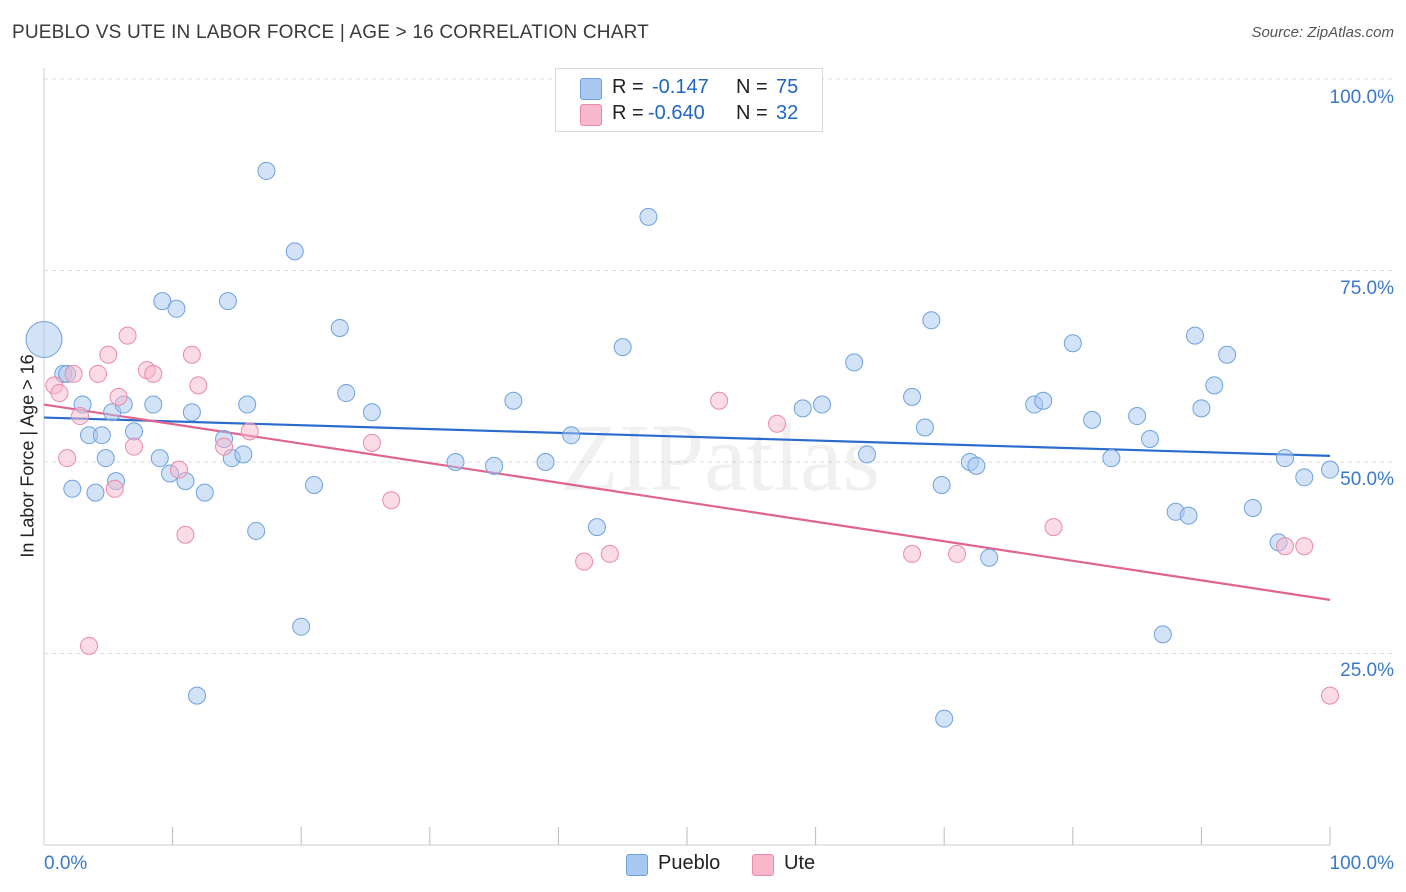  I want to click on y-tick-label: 25.0%, so click(1367, 670).